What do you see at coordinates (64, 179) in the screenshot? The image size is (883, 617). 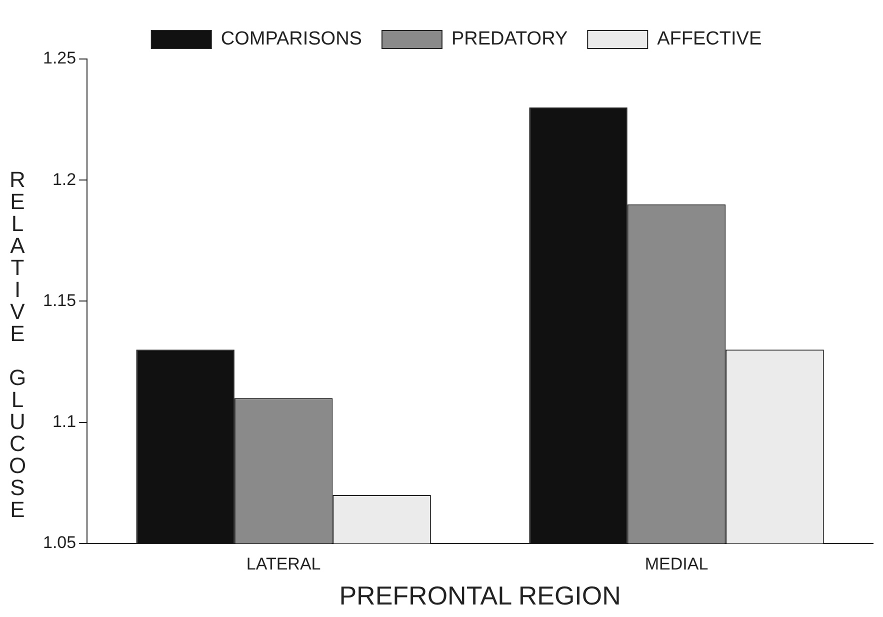 I see `y-tick-label: 1.2` at bounding box center [64, 179].